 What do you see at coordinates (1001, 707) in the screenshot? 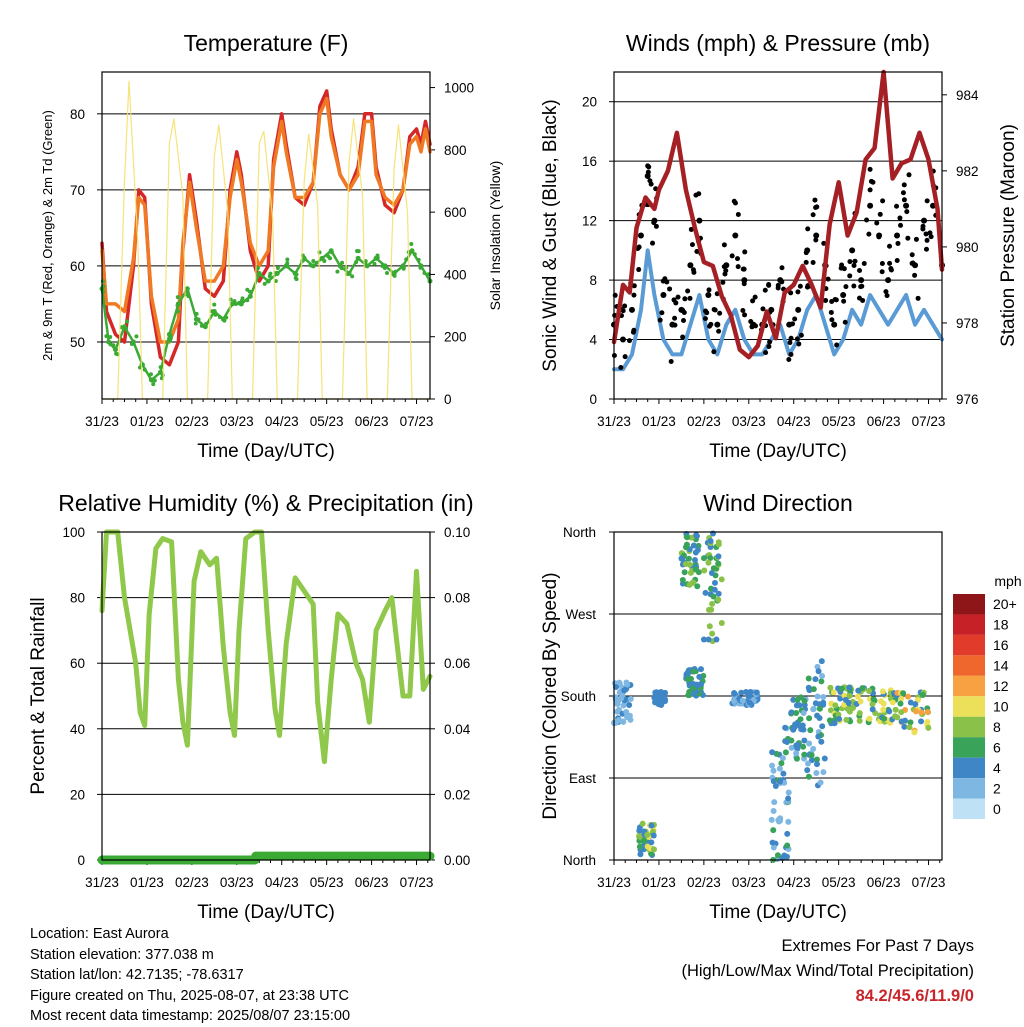
I see `colorbar-label: 10` at bounding box center [1001, 707].